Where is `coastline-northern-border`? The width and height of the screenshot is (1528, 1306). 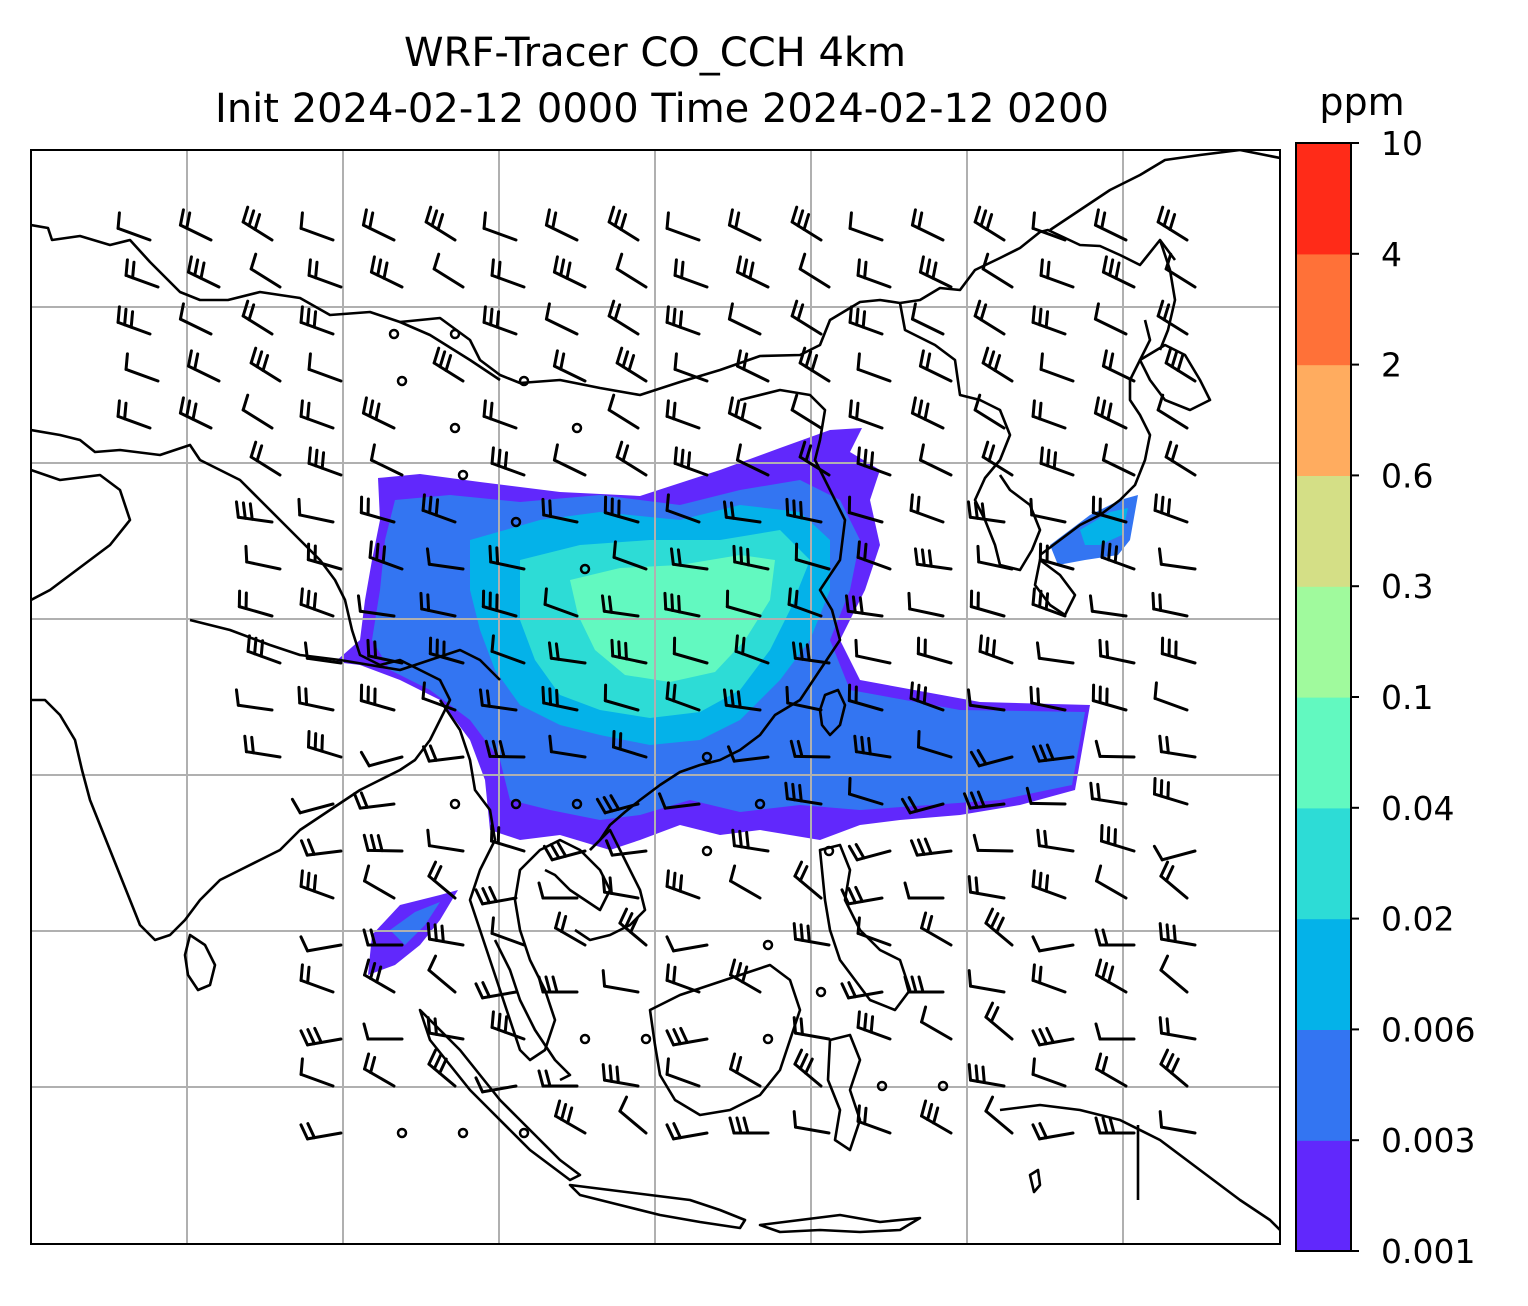
coastline-northern-border is located at coordinates (604, 310).